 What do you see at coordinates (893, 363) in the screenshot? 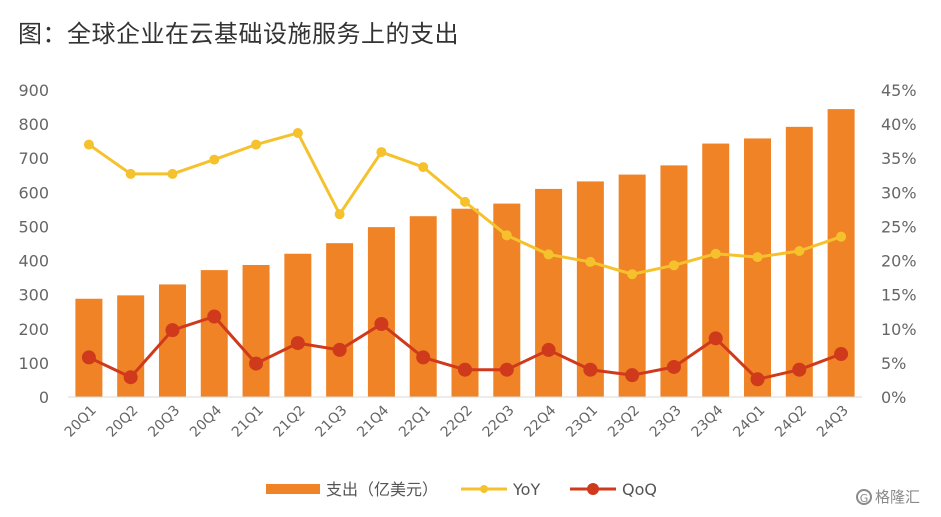
I see `y-right-tick-label: 5%` at bounding box center [893, 363].